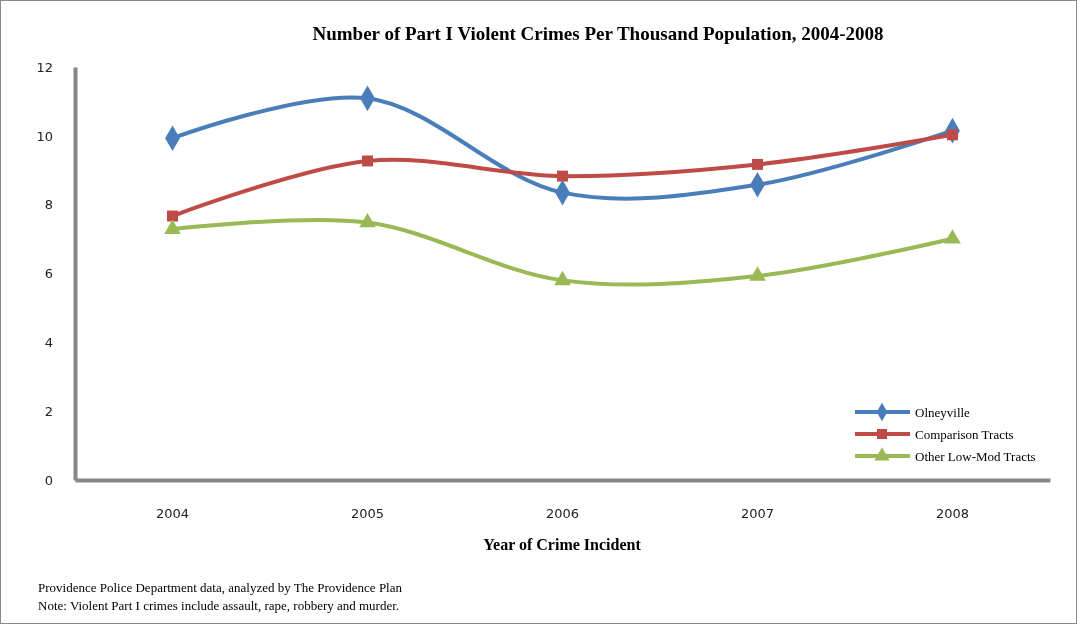 This screenshot has height=626, width=1080. What do you see at coordinates (172, 514) in the screenshot?
I see `x-tick-label: 2004` at bounding box center [172, 514].